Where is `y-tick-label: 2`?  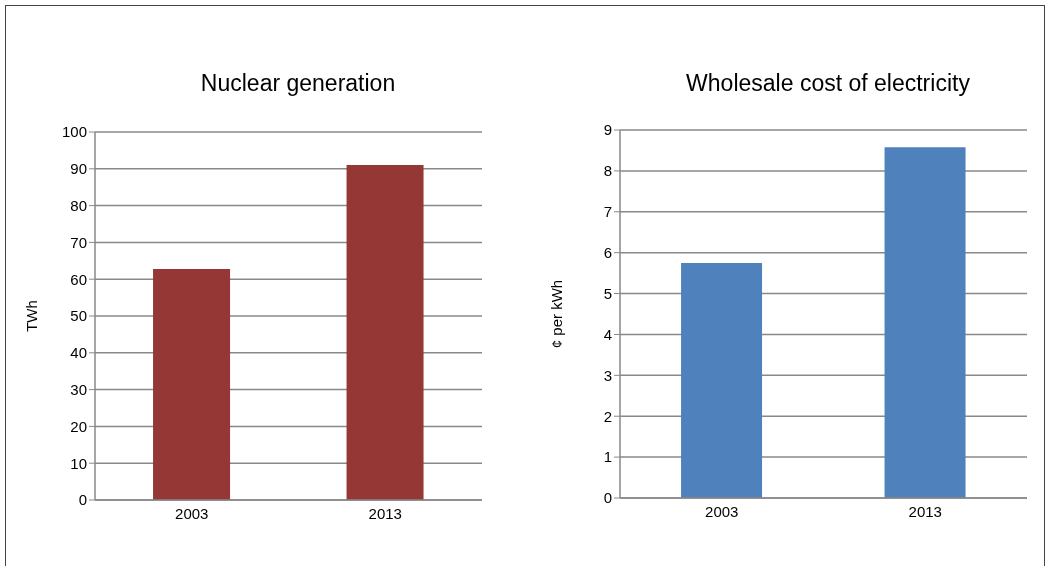 y-tick-label: 2 is located at coordinates (607, 416).